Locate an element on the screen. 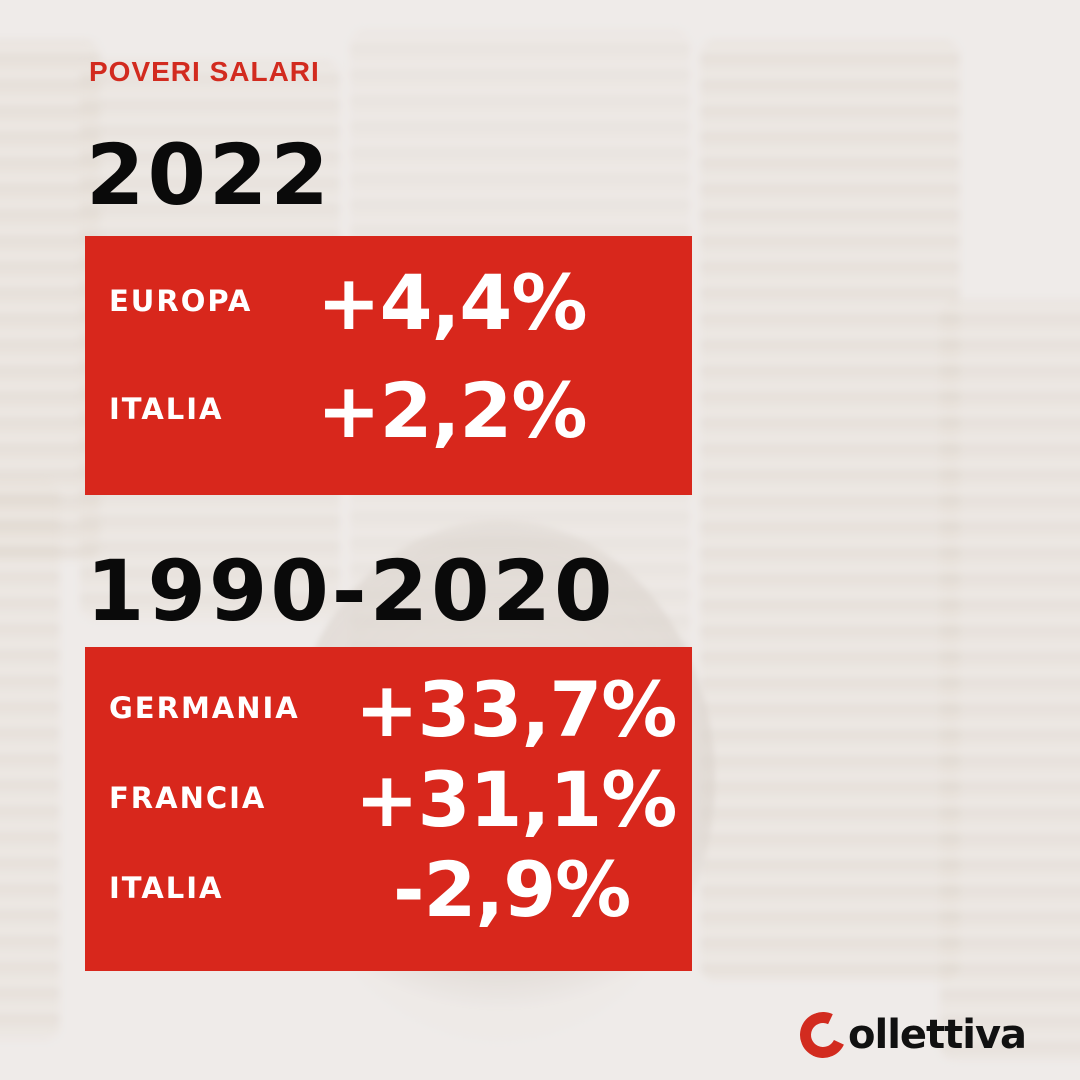 Image resolution: width=1080 pixels, height=1080 pixels. stat-row: FRANCIA +31,1% is located at coordinates (400, 799).